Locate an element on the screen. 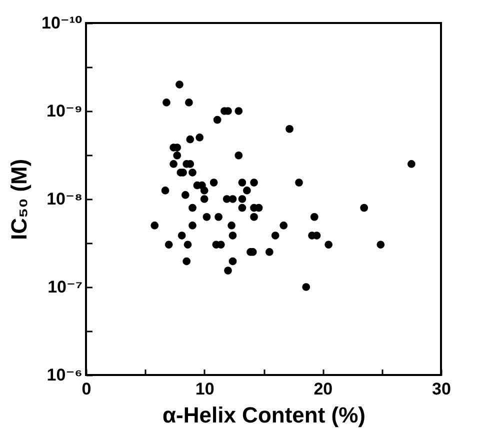 The image size is (498, 447). x-tick-label: 0 is located at coordinates (87, 389).